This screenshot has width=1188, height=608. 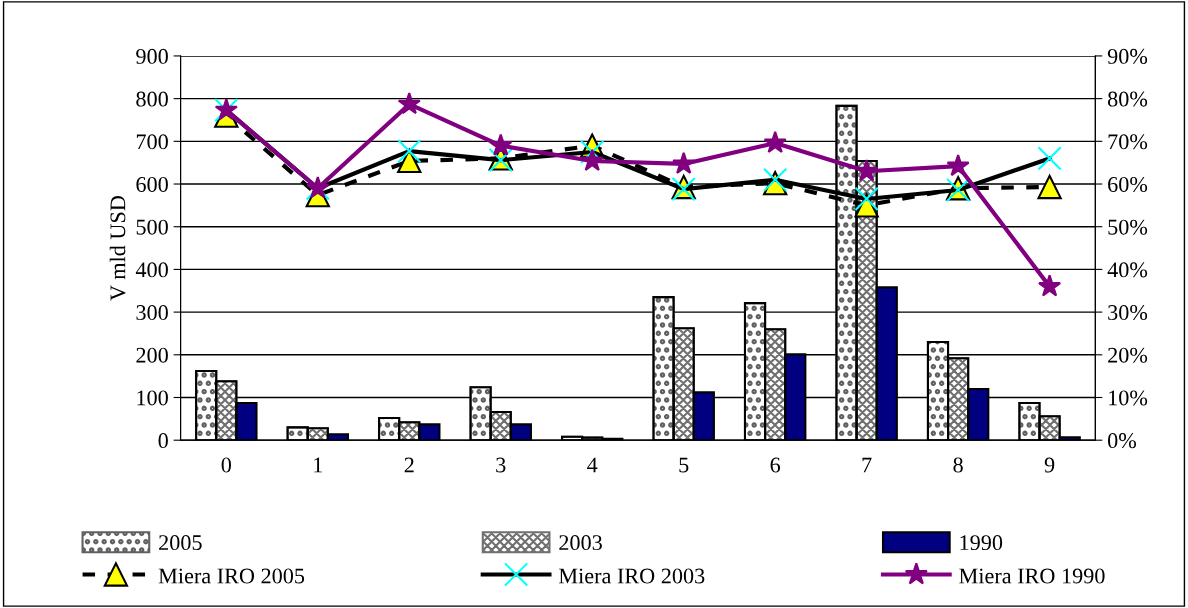 I want to click on legend-label: 1990, so click(x=981, y=543).